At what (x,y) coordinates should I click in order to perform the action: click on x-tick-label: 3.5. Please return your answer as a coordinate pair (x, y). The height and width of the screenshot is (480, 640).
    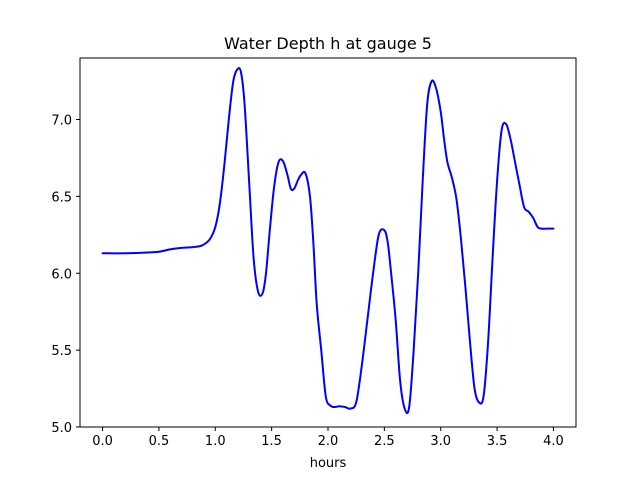
    Looking at the image, I should click on (497, 441).